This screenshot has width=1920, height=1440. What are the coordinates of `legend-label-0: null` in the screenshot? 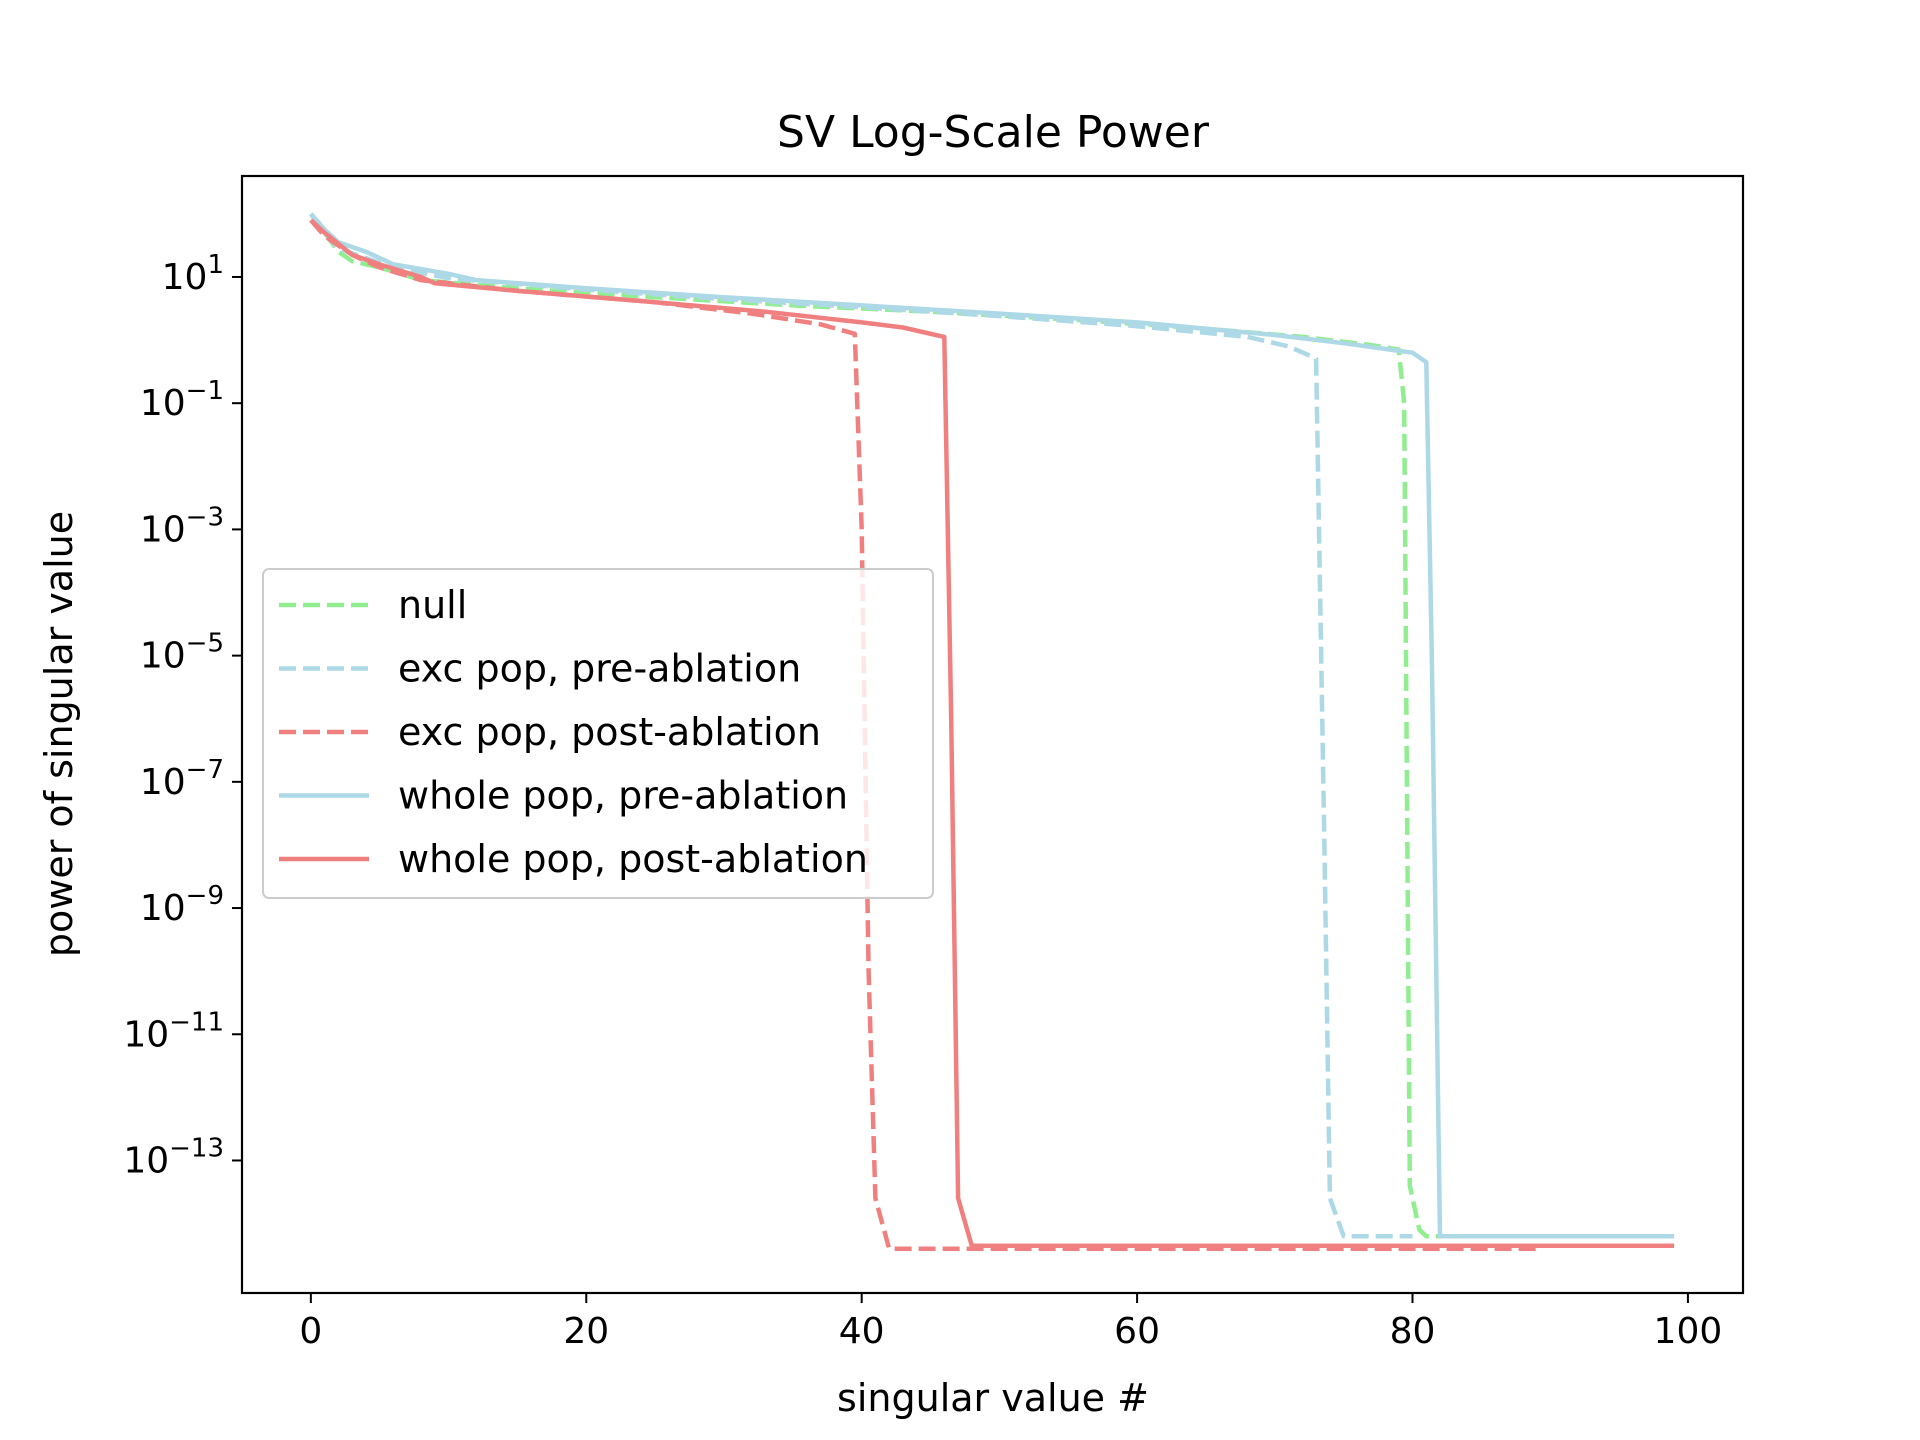 It's located at (432, 605).